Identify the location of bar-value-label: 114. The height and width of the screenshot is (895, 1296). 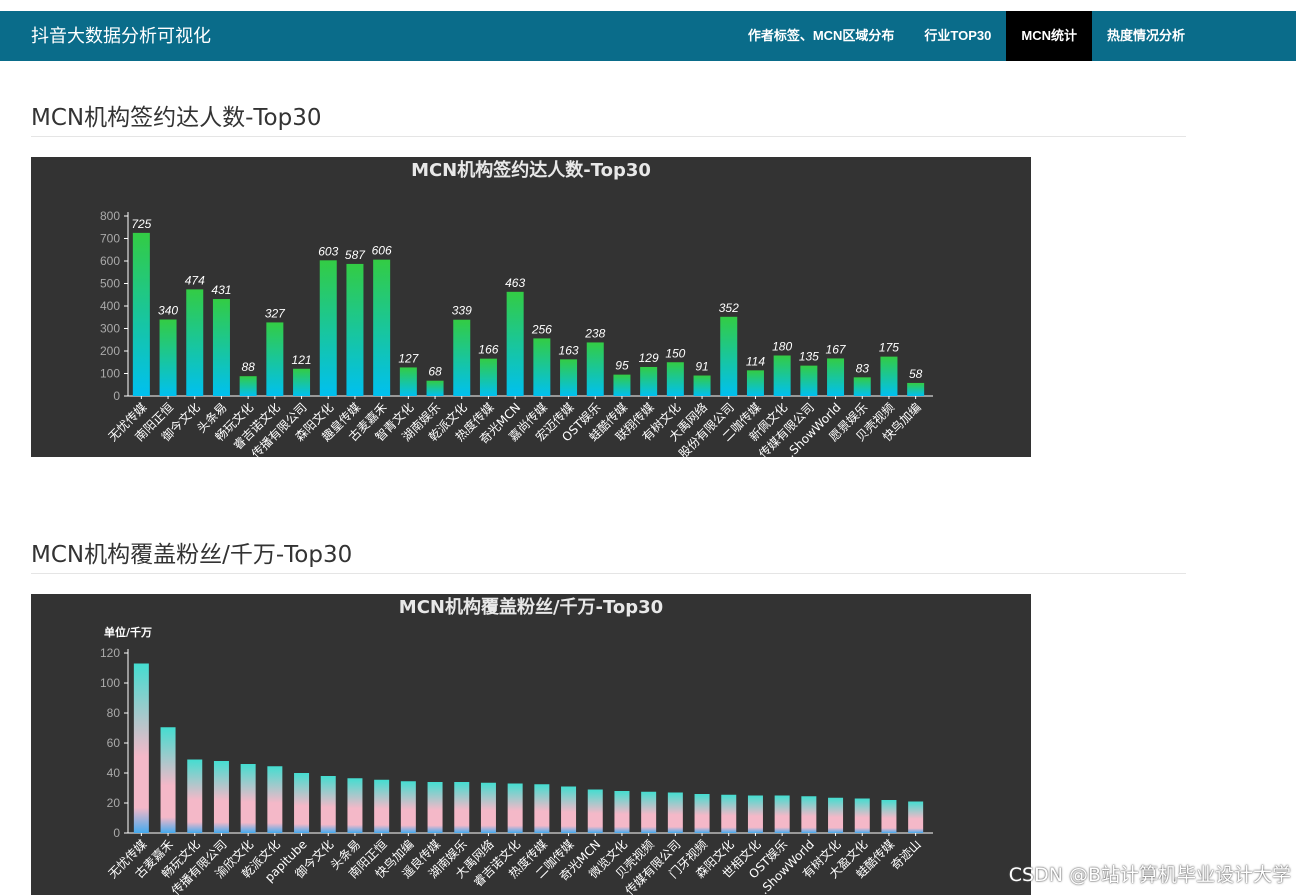
(755, 361).